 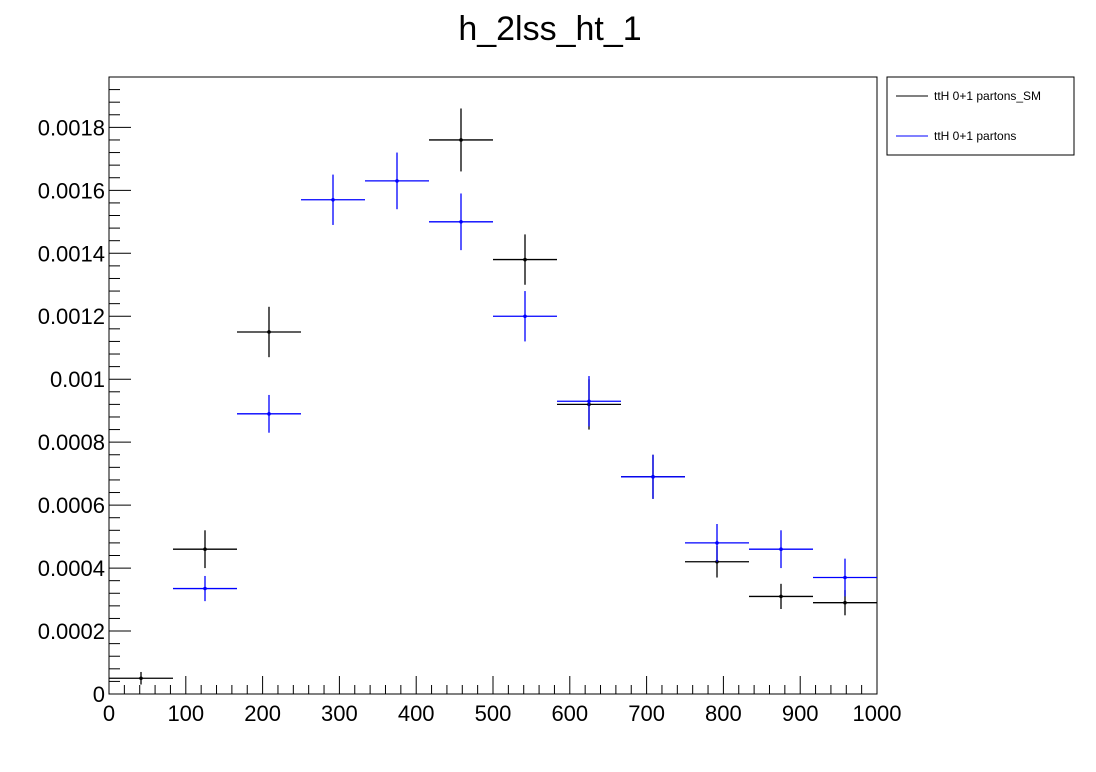 What do you see at coordinates (800, 713) in the screenshot?
I see `x-tick-label: 900` at bounding box center [800, 713].